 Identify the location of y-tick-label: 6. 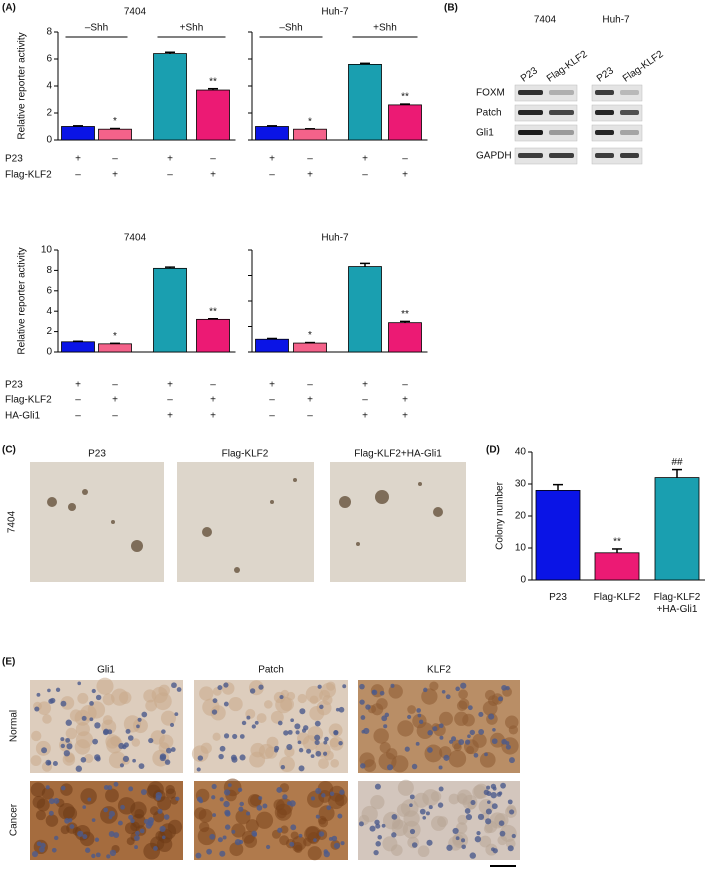
(49, 59).